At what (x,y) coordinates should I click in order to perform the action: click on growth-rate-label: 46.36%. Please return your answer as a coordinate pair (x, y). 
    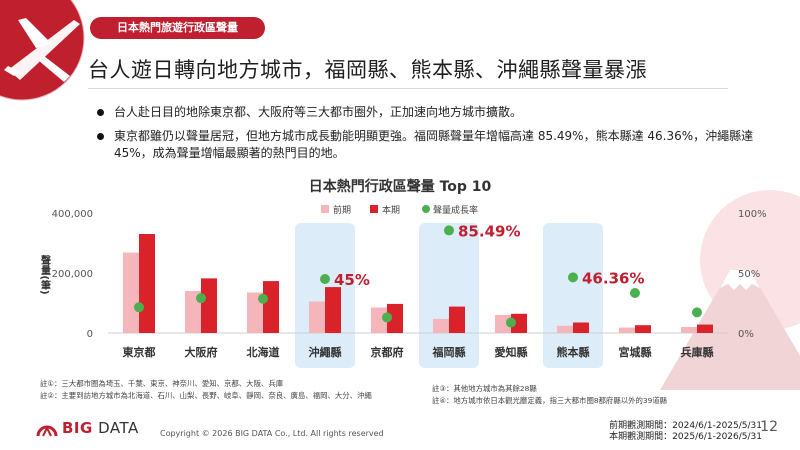
    Looking at the image, I should click on (613, 278).